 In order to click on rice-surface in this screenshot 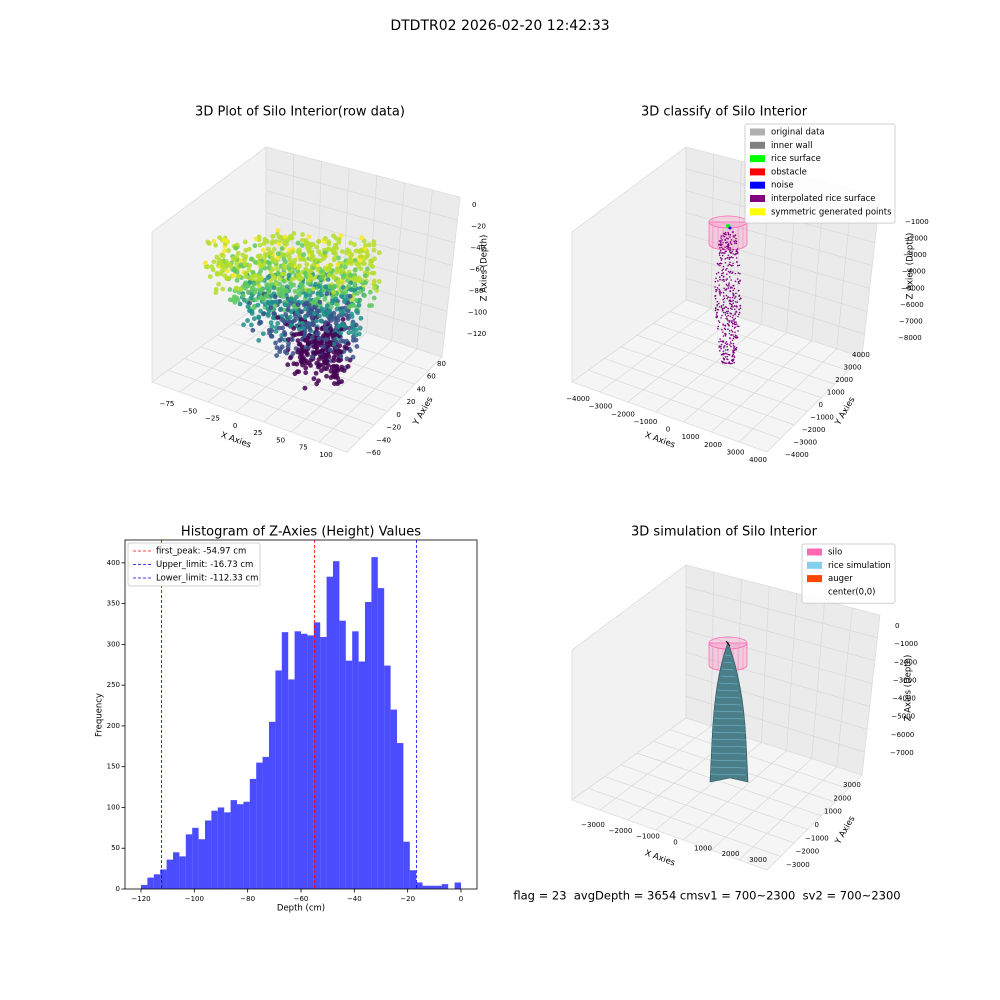, I will do `click(729, 712)`.